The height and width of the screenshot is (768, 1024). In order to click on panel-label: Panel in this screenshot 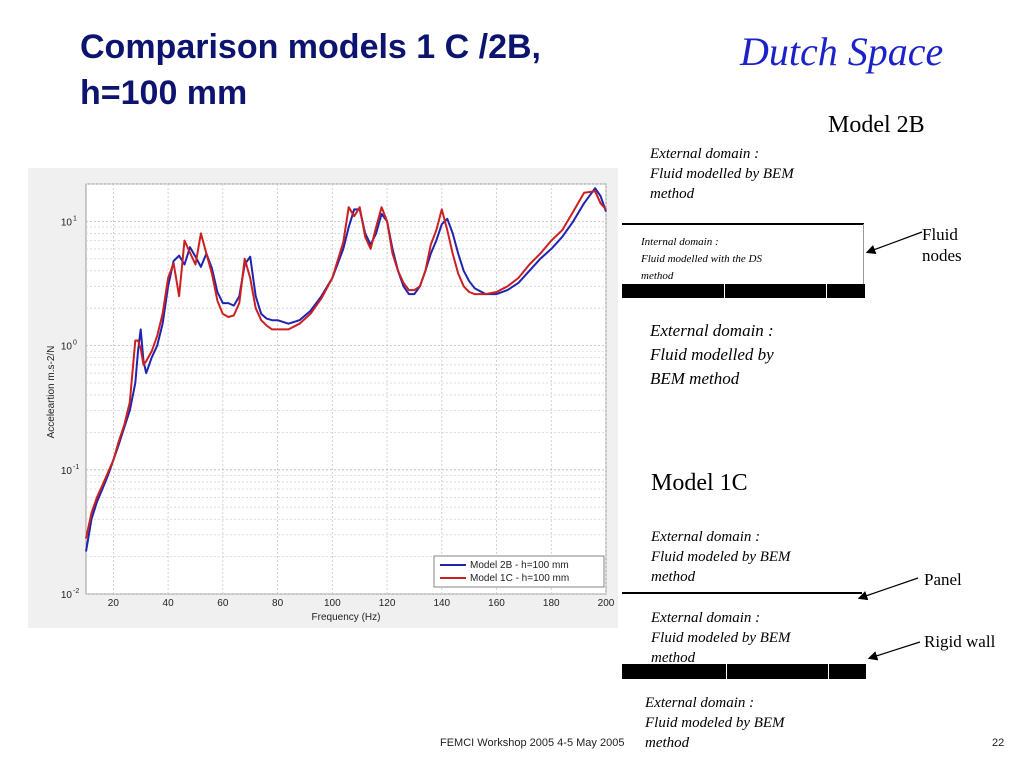, I will do `click(943, 579)`.